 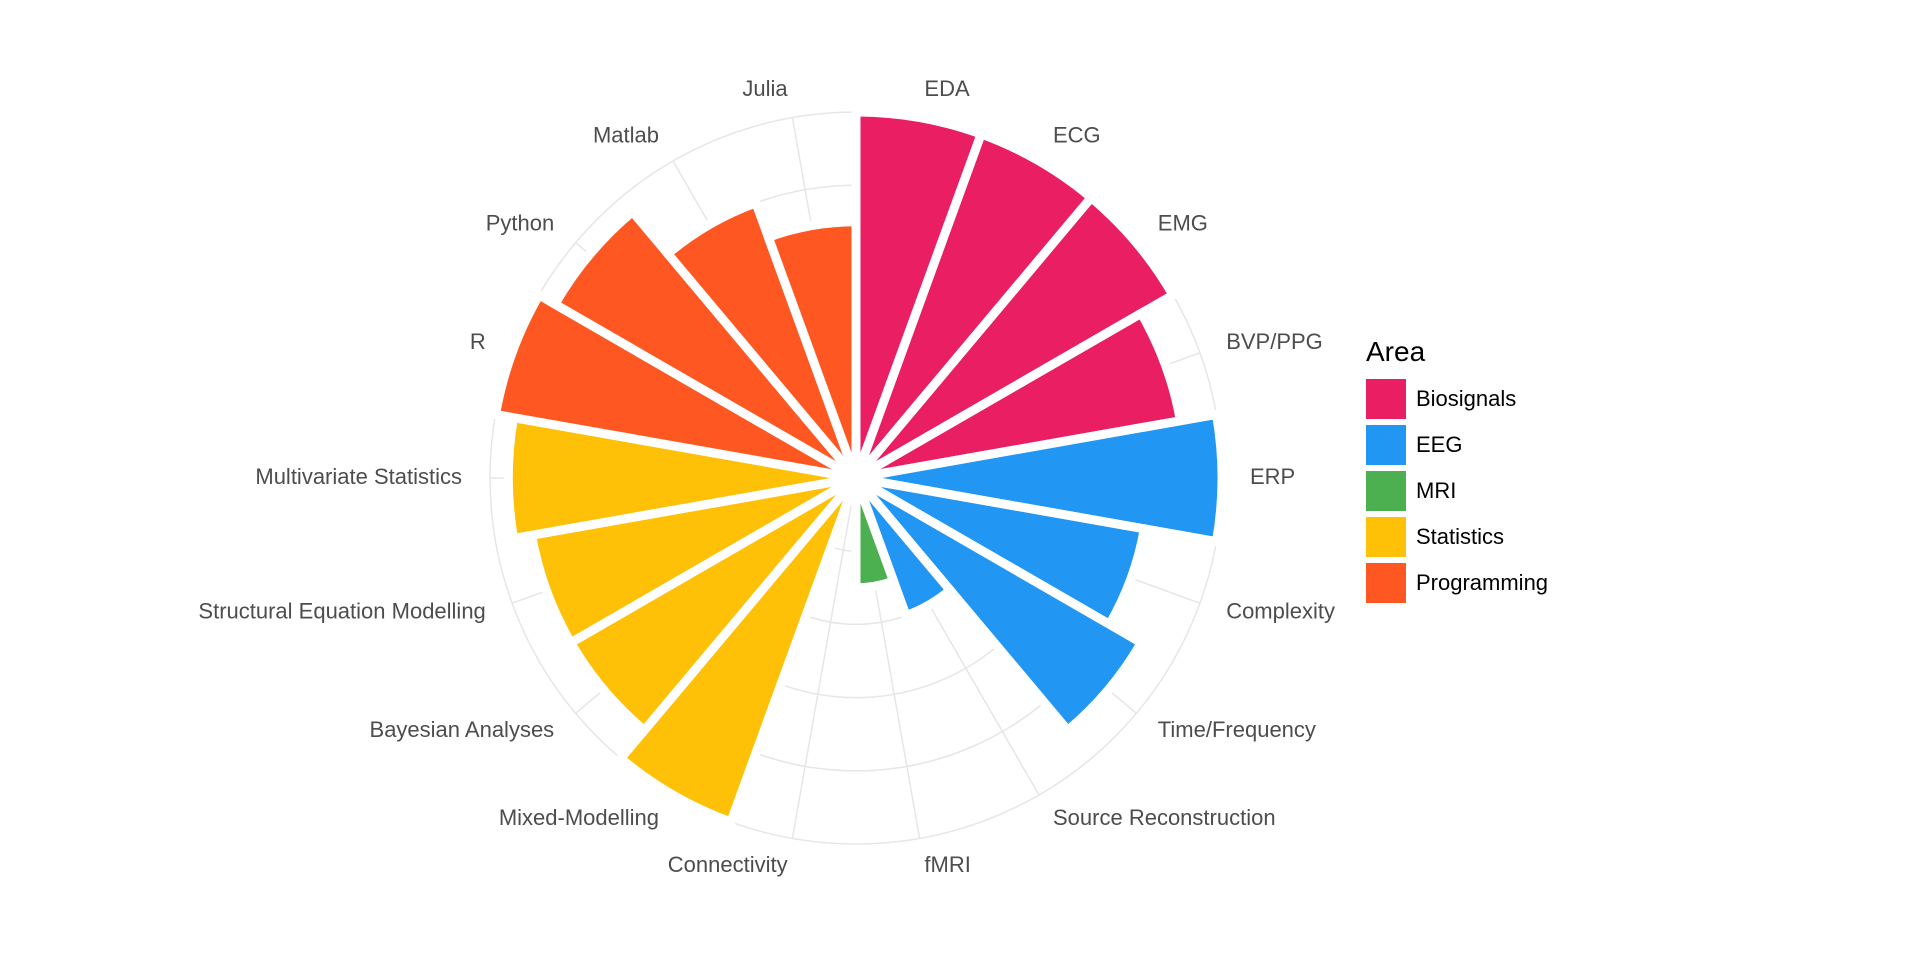 I want to click on bar-source-reconstruction, so click(x=904, y=548).